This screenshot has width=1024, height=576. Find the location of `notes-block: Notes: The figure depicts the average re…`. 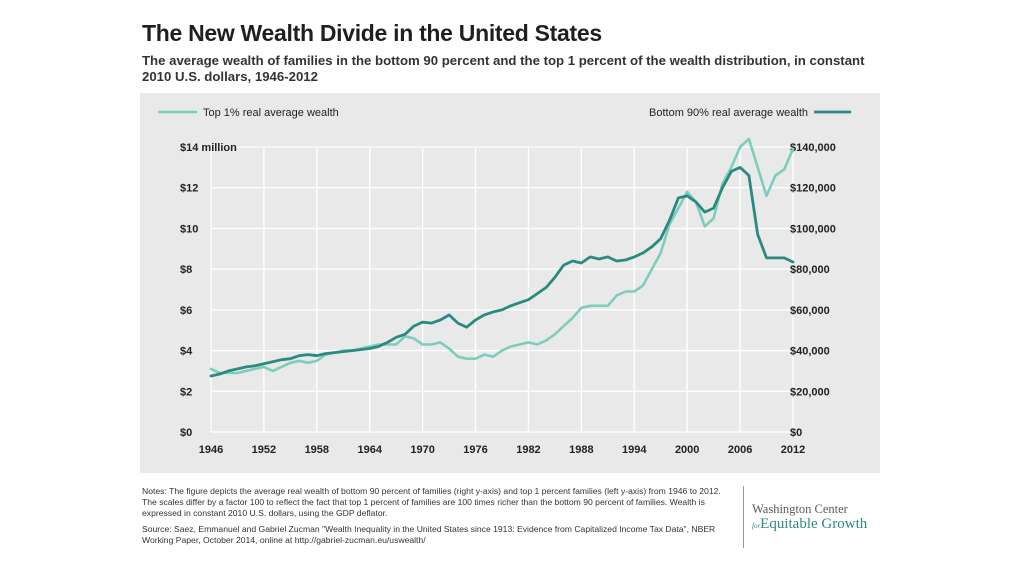

notes-block: Notes: The figure depicts the average re… is located at coordinates (432, 518).